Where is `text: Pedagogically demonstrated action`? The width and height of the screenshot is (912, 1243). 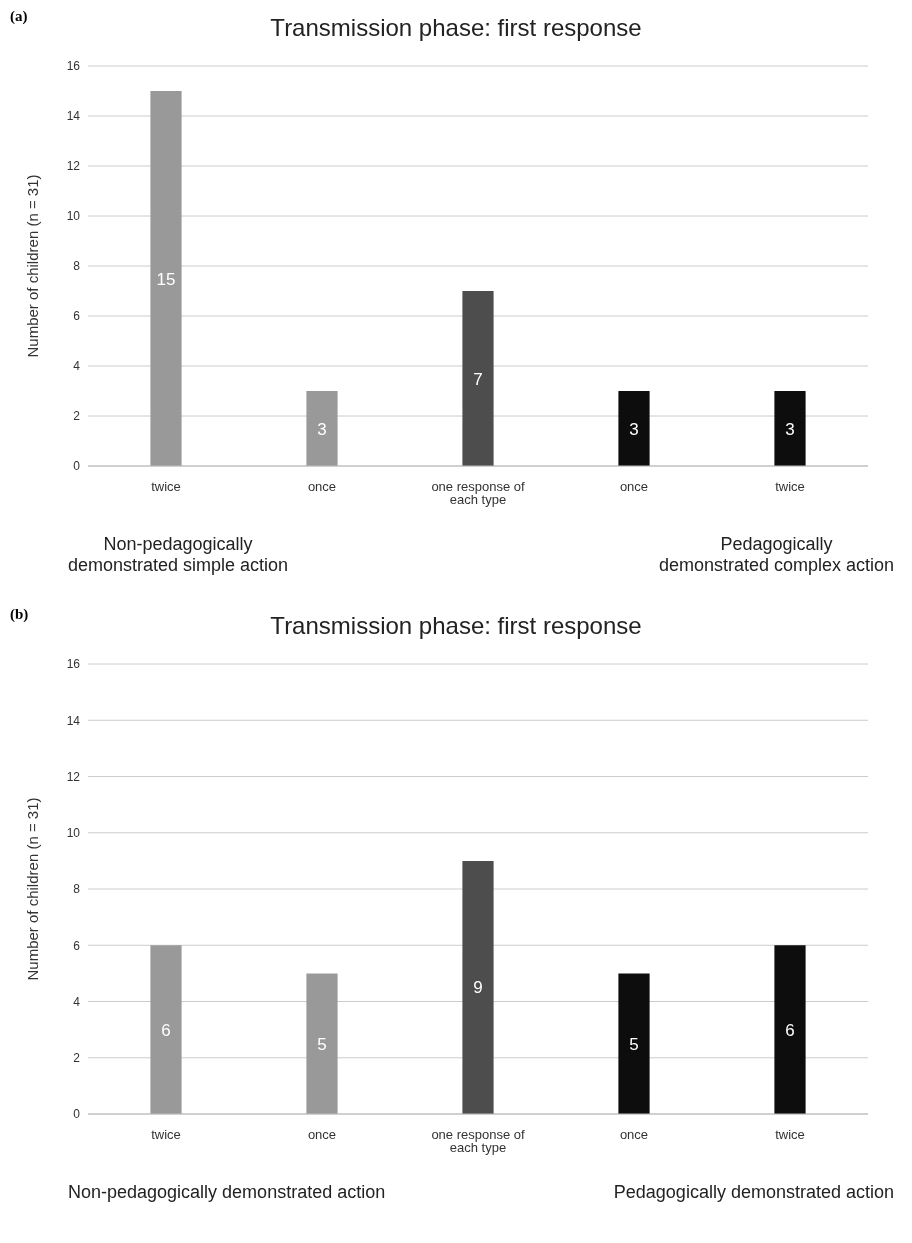 text: Pedagogically demonstrated action is located at coordinates (753, 1192).